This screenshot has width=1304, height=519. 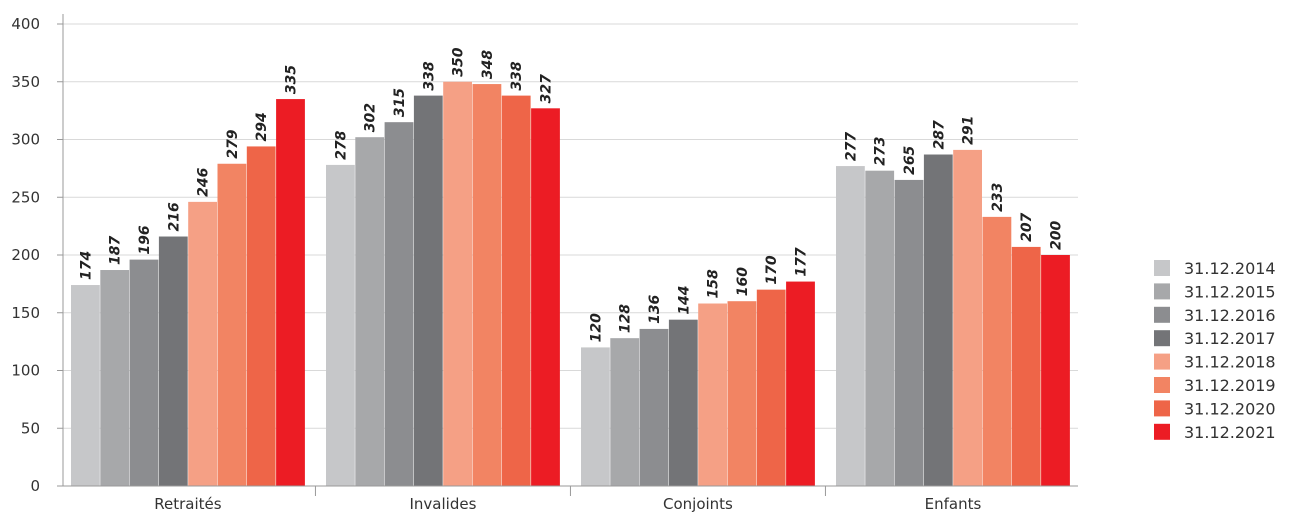 I want to click on legend-label: 31.12.2017, so click(x=1230, y=338).